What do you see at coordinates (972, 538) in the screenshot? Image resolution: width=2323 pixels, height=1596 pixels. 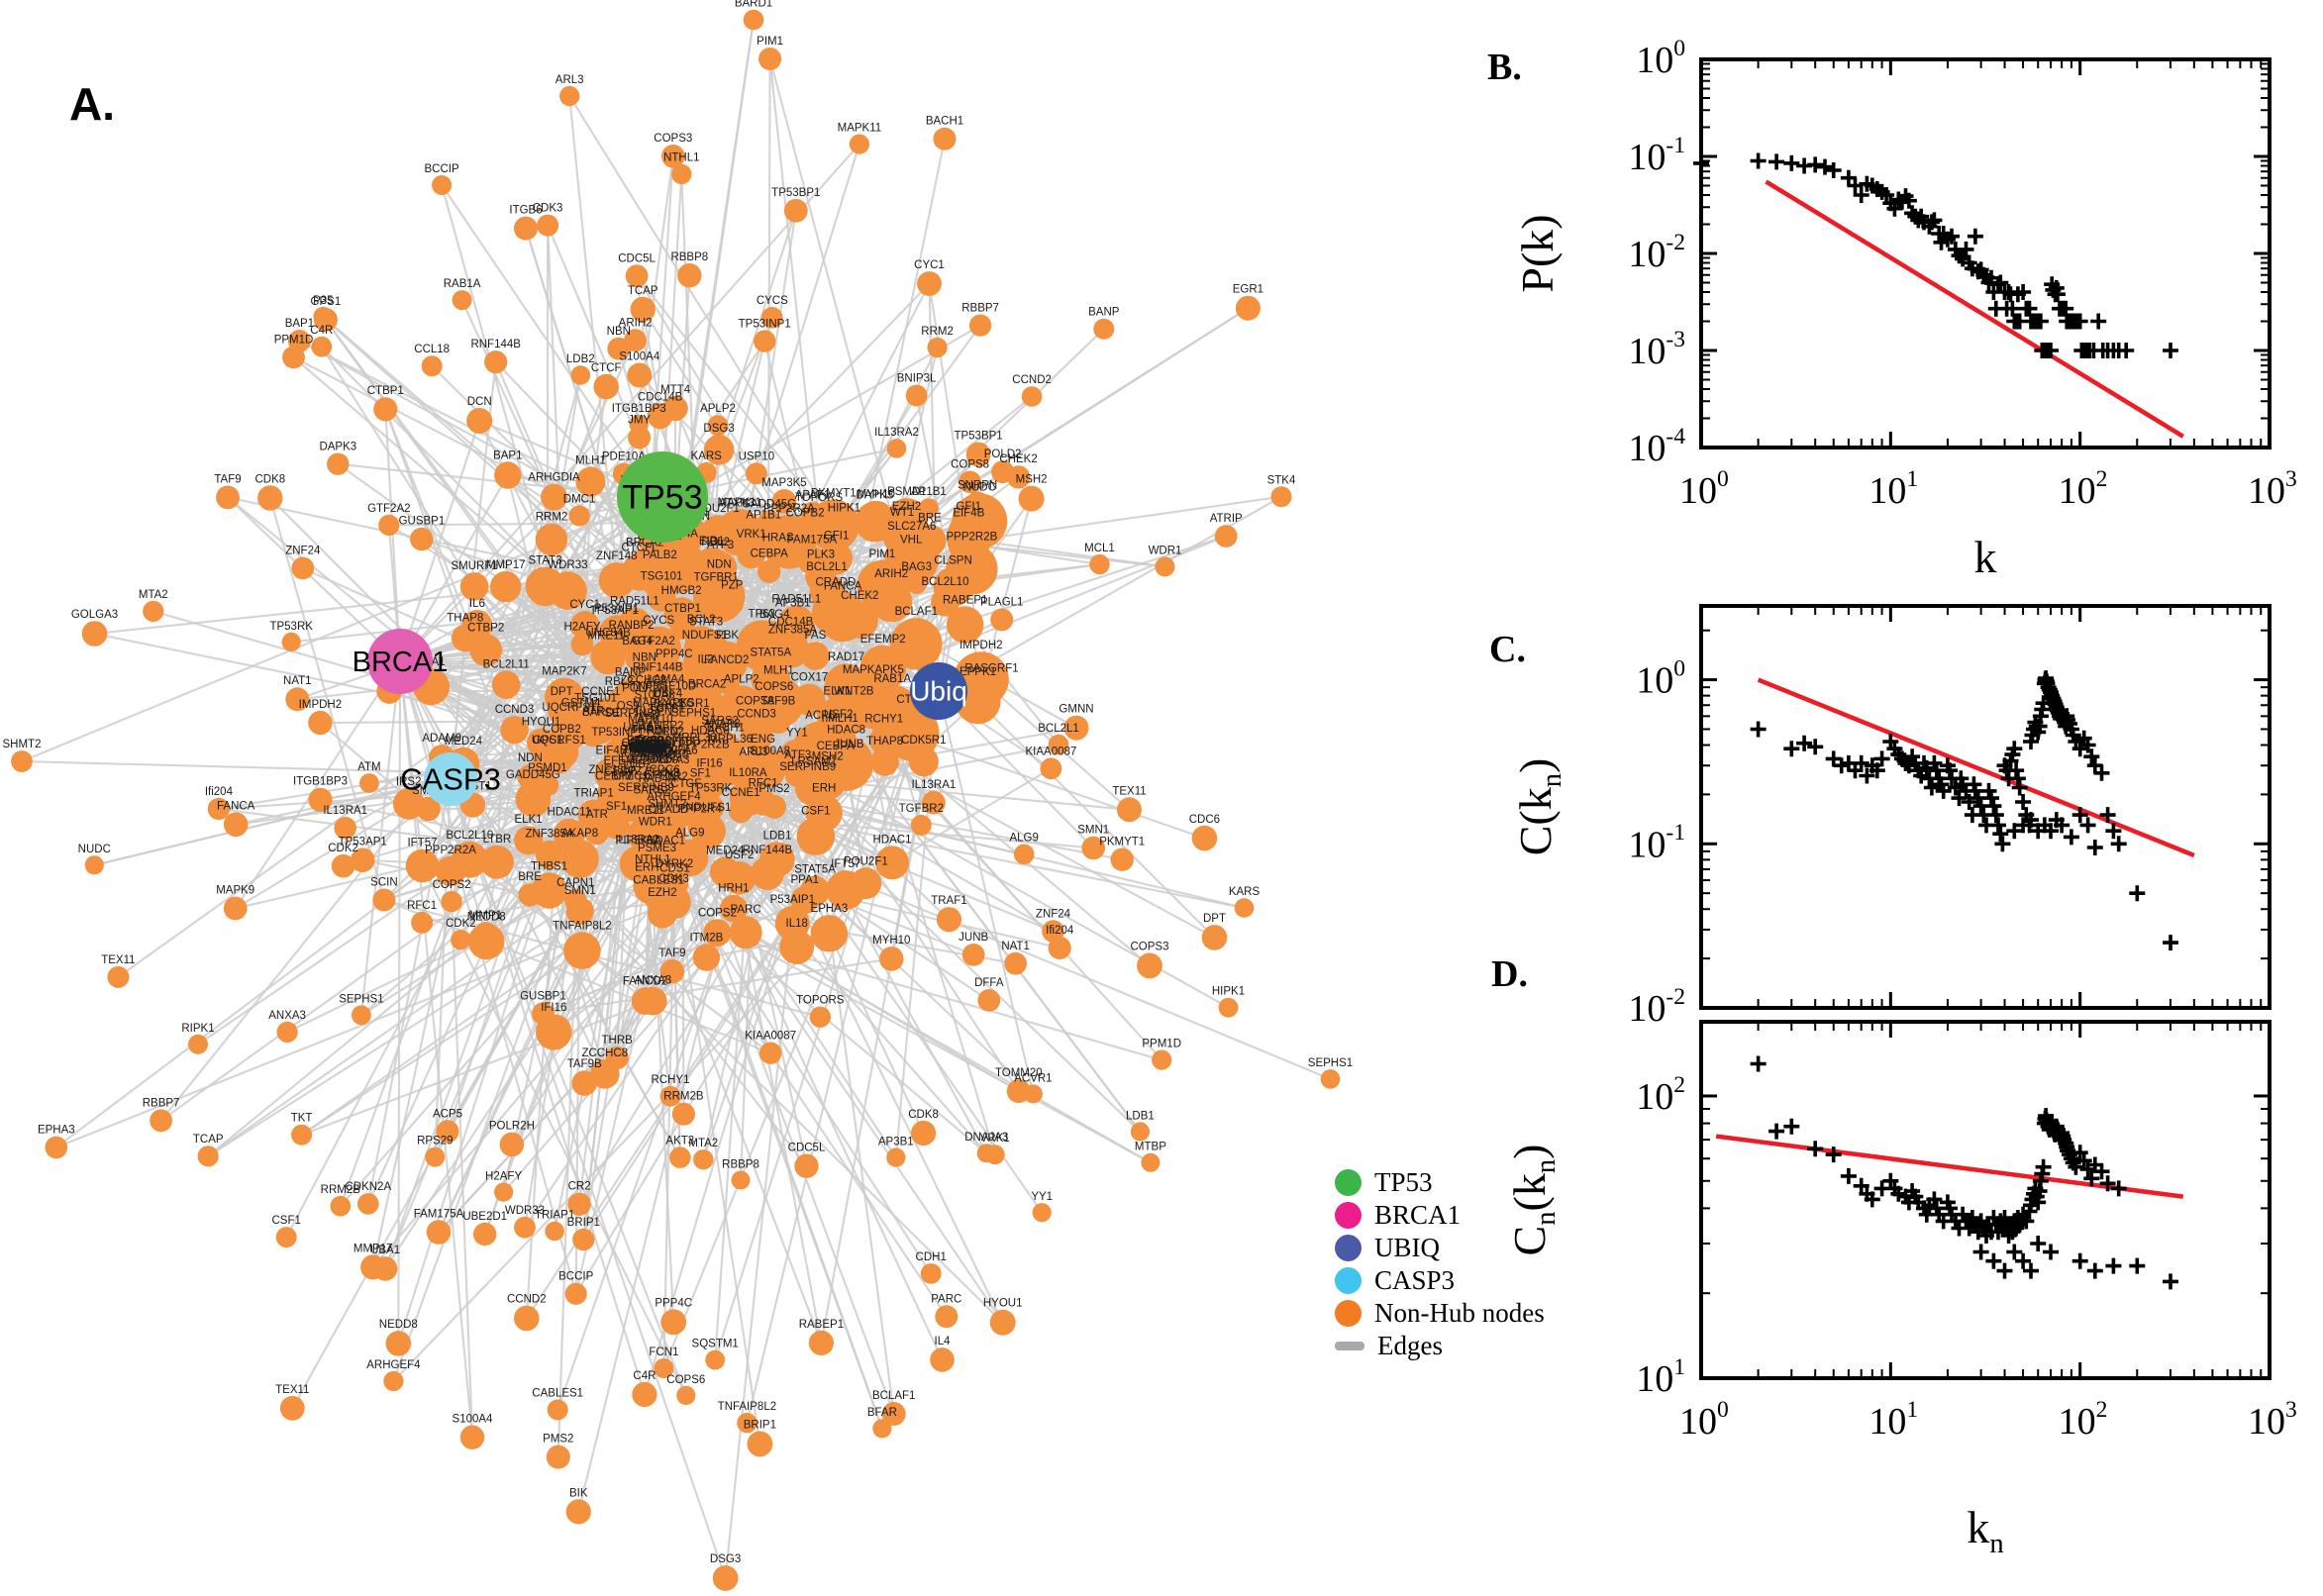 I see `gene-label: PPP2R2B` at bounding box center [972, 538].